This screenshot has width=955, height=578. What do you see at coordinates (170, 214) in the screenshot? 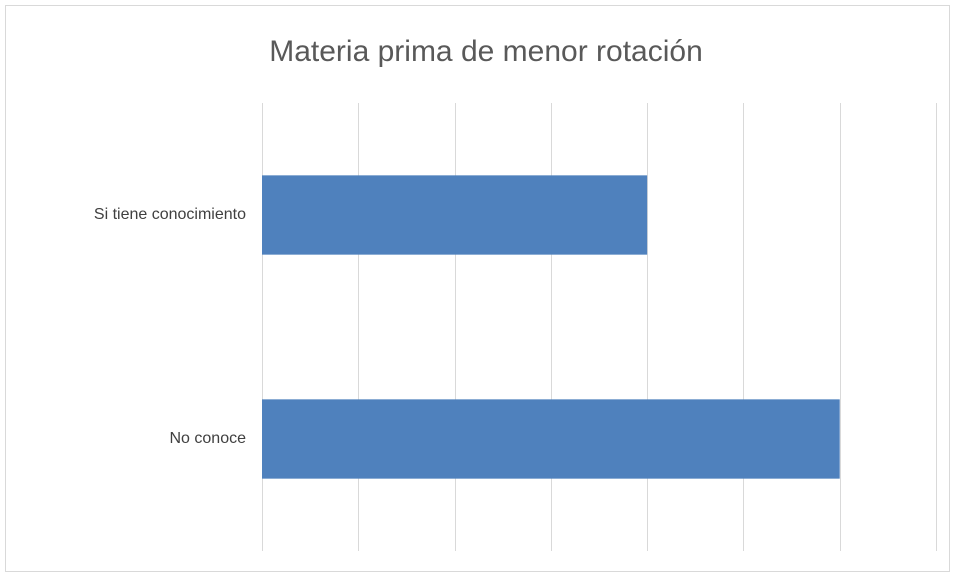
I see `y-tick-label: Si tiene conocimiento` at bounding box center [170, 214].